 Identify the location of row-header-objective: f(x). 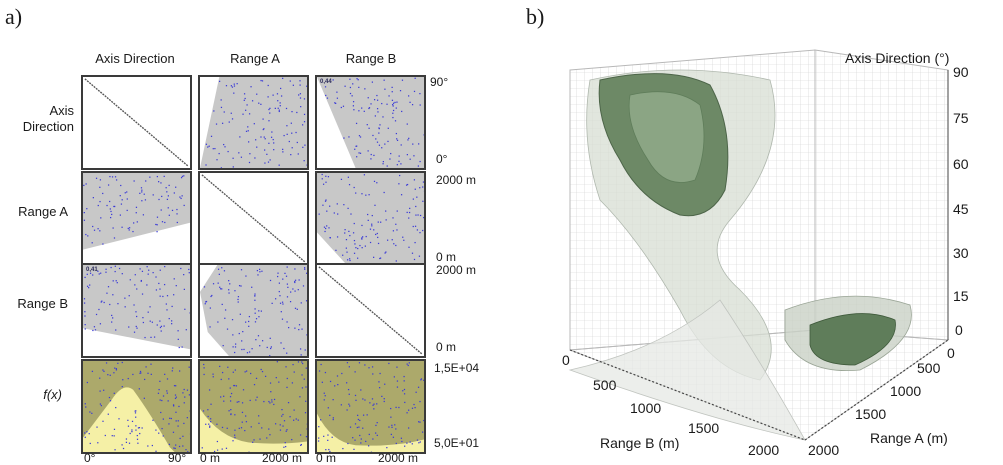
(52, 394).